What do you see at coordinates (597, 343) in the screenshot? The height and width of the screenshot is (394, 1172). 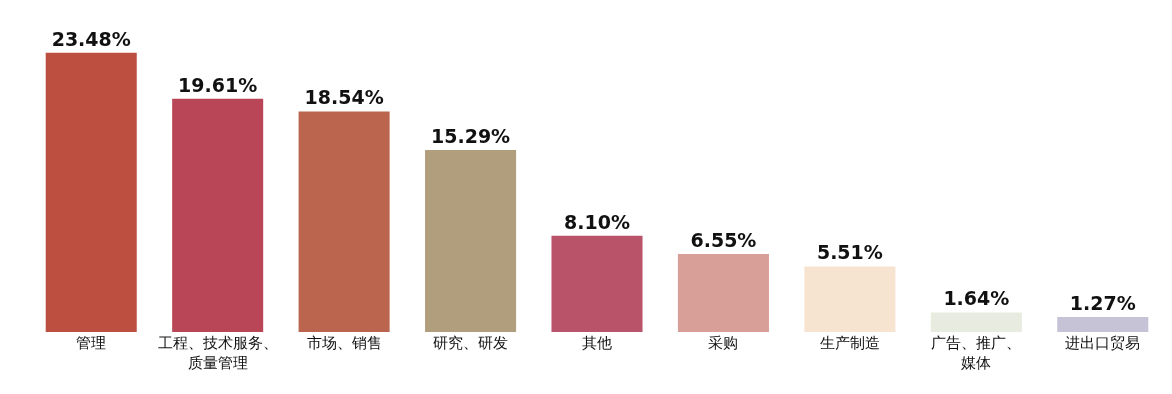 I see `x-tick-label: 其他` at bounding box center [597, 343].